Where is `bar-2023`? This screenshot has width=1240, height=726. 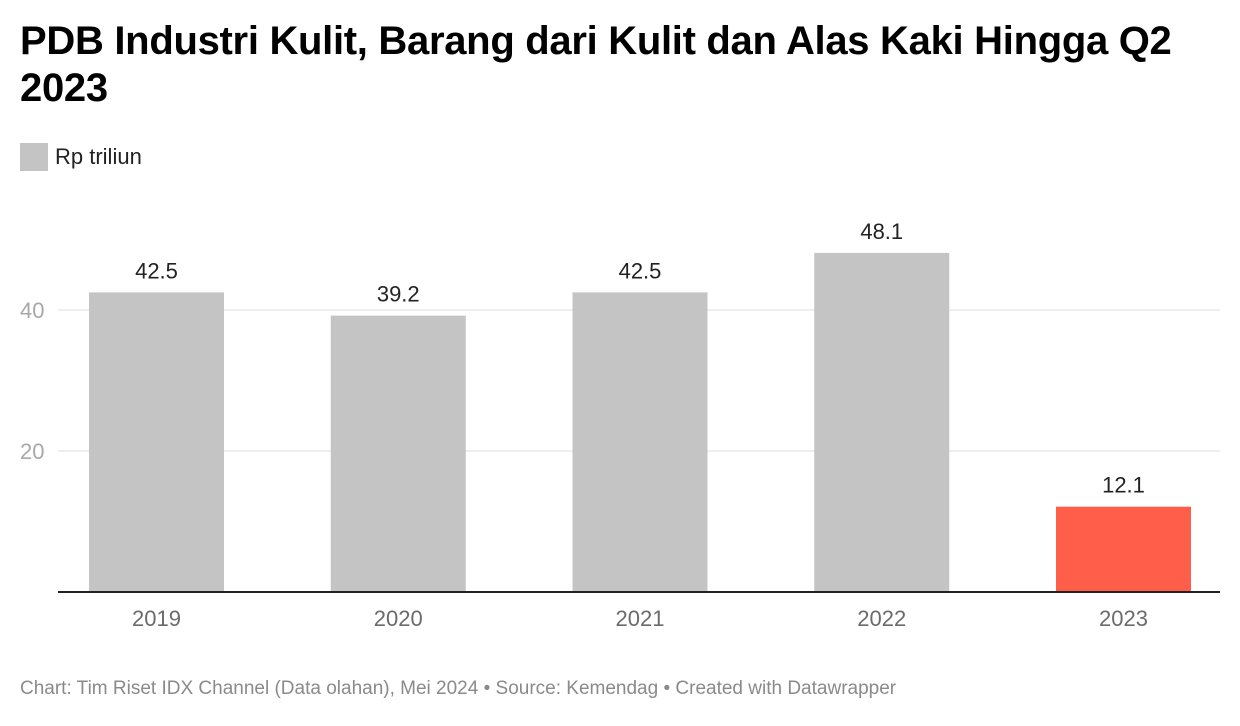
bar-2023 is located at coordinates (1123, 549).